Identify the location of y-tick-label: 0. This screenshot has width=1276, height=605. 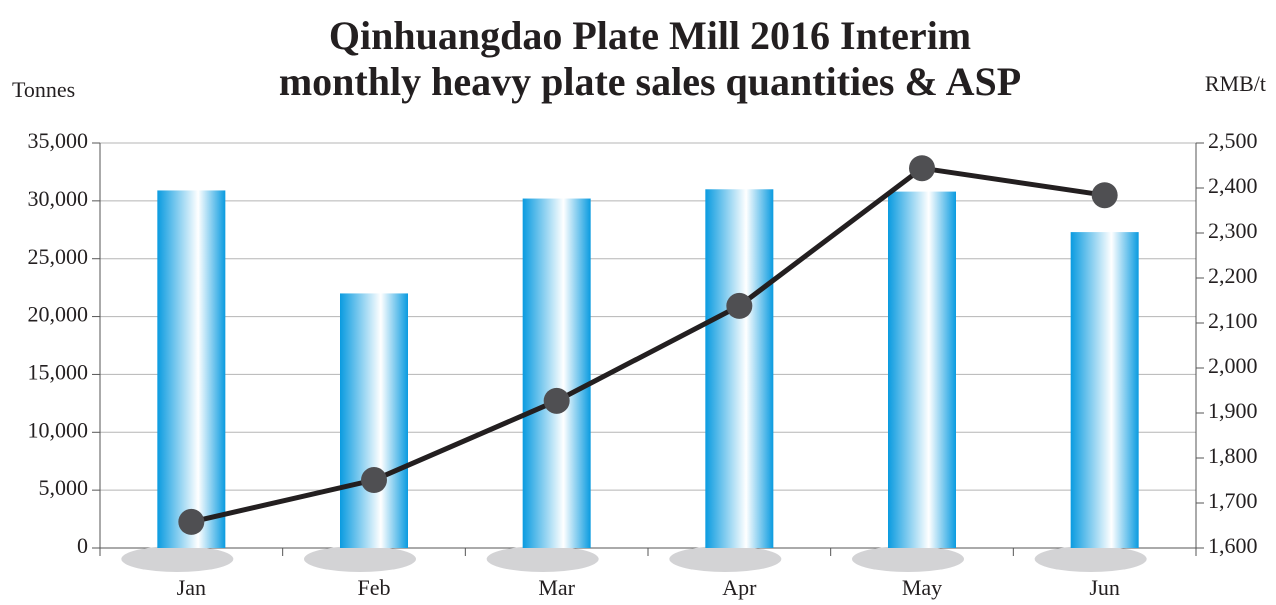
(82, 545).